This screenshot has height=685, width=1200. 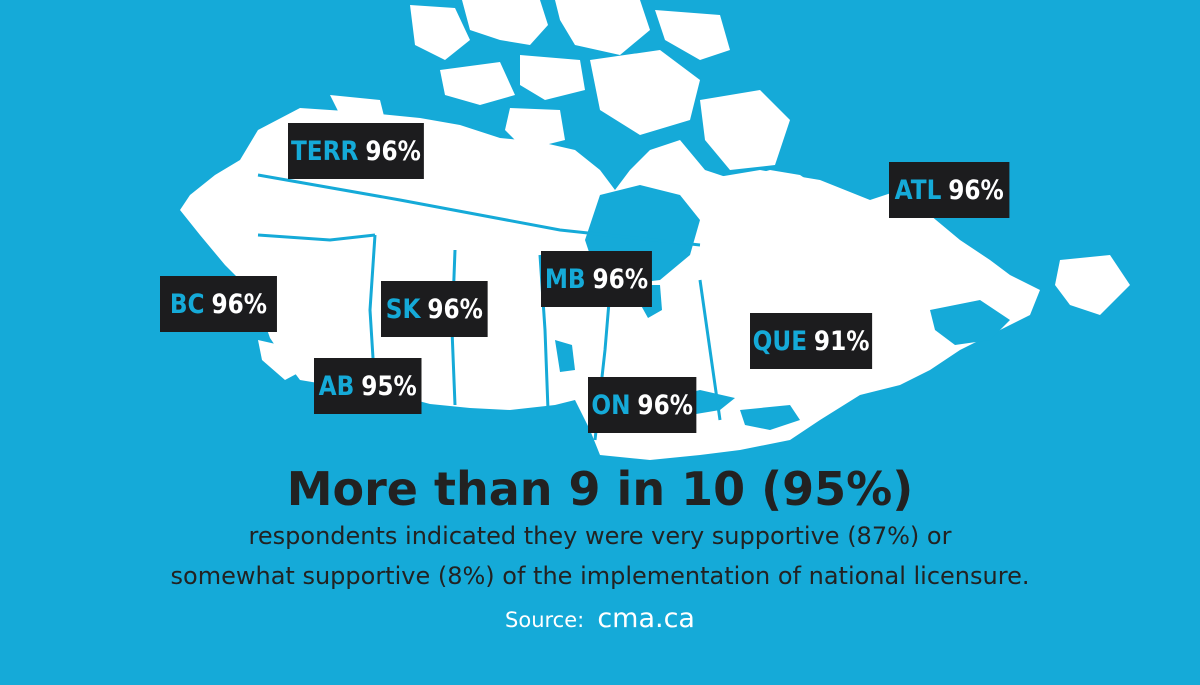 I want to click on region-label-terr: TERR 96%, so click(x=356, y=151).